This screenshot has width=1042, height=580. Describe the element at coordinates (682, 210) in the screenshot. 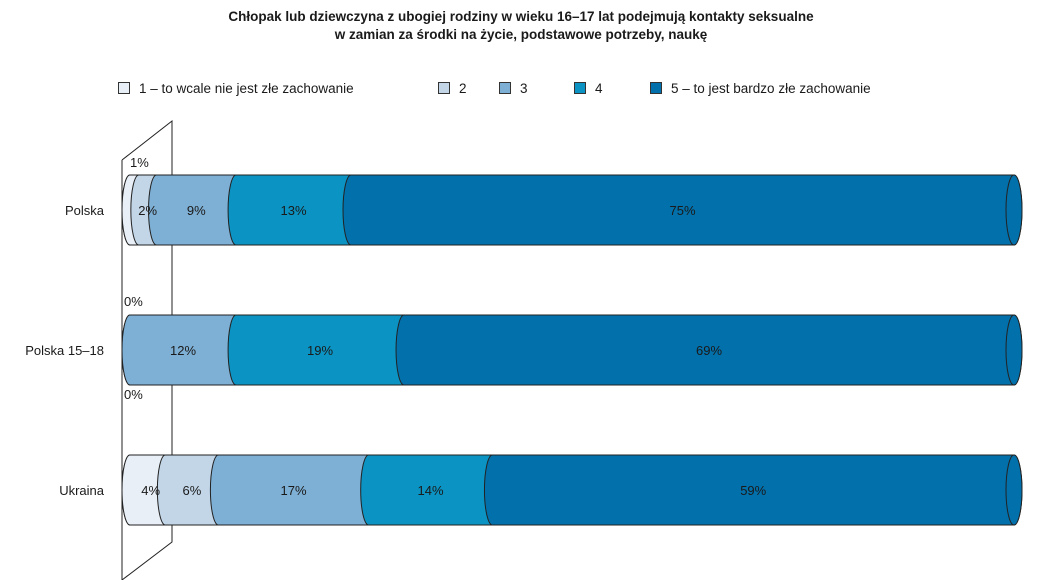

I see `data-label: 75%` at that location.